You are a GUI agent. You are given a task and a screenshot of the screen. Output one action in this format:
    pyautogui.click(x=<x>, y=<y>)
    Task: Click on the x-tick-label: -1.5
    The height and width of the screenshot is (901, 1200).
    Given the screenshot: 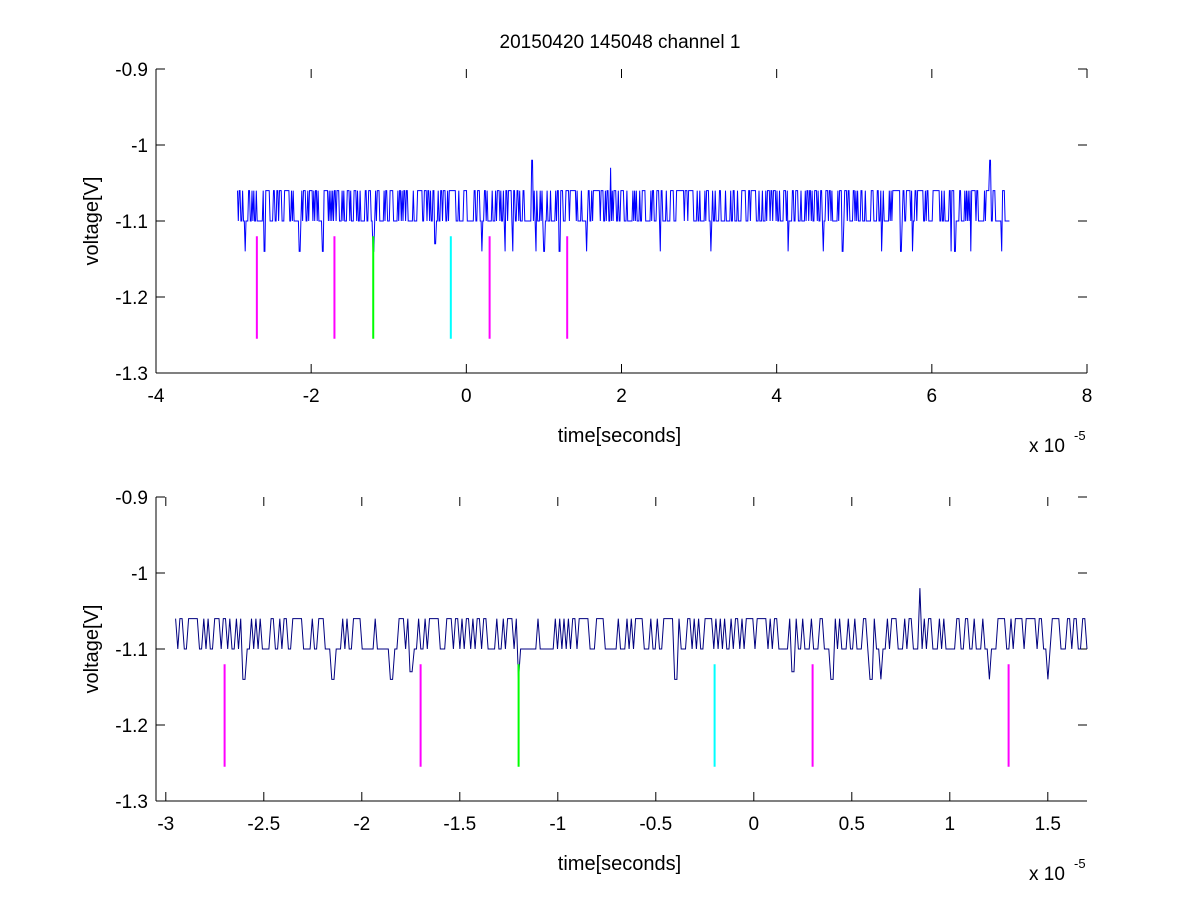 What is the action you would take?
    pyautogui.click(x=459, y=824)
    